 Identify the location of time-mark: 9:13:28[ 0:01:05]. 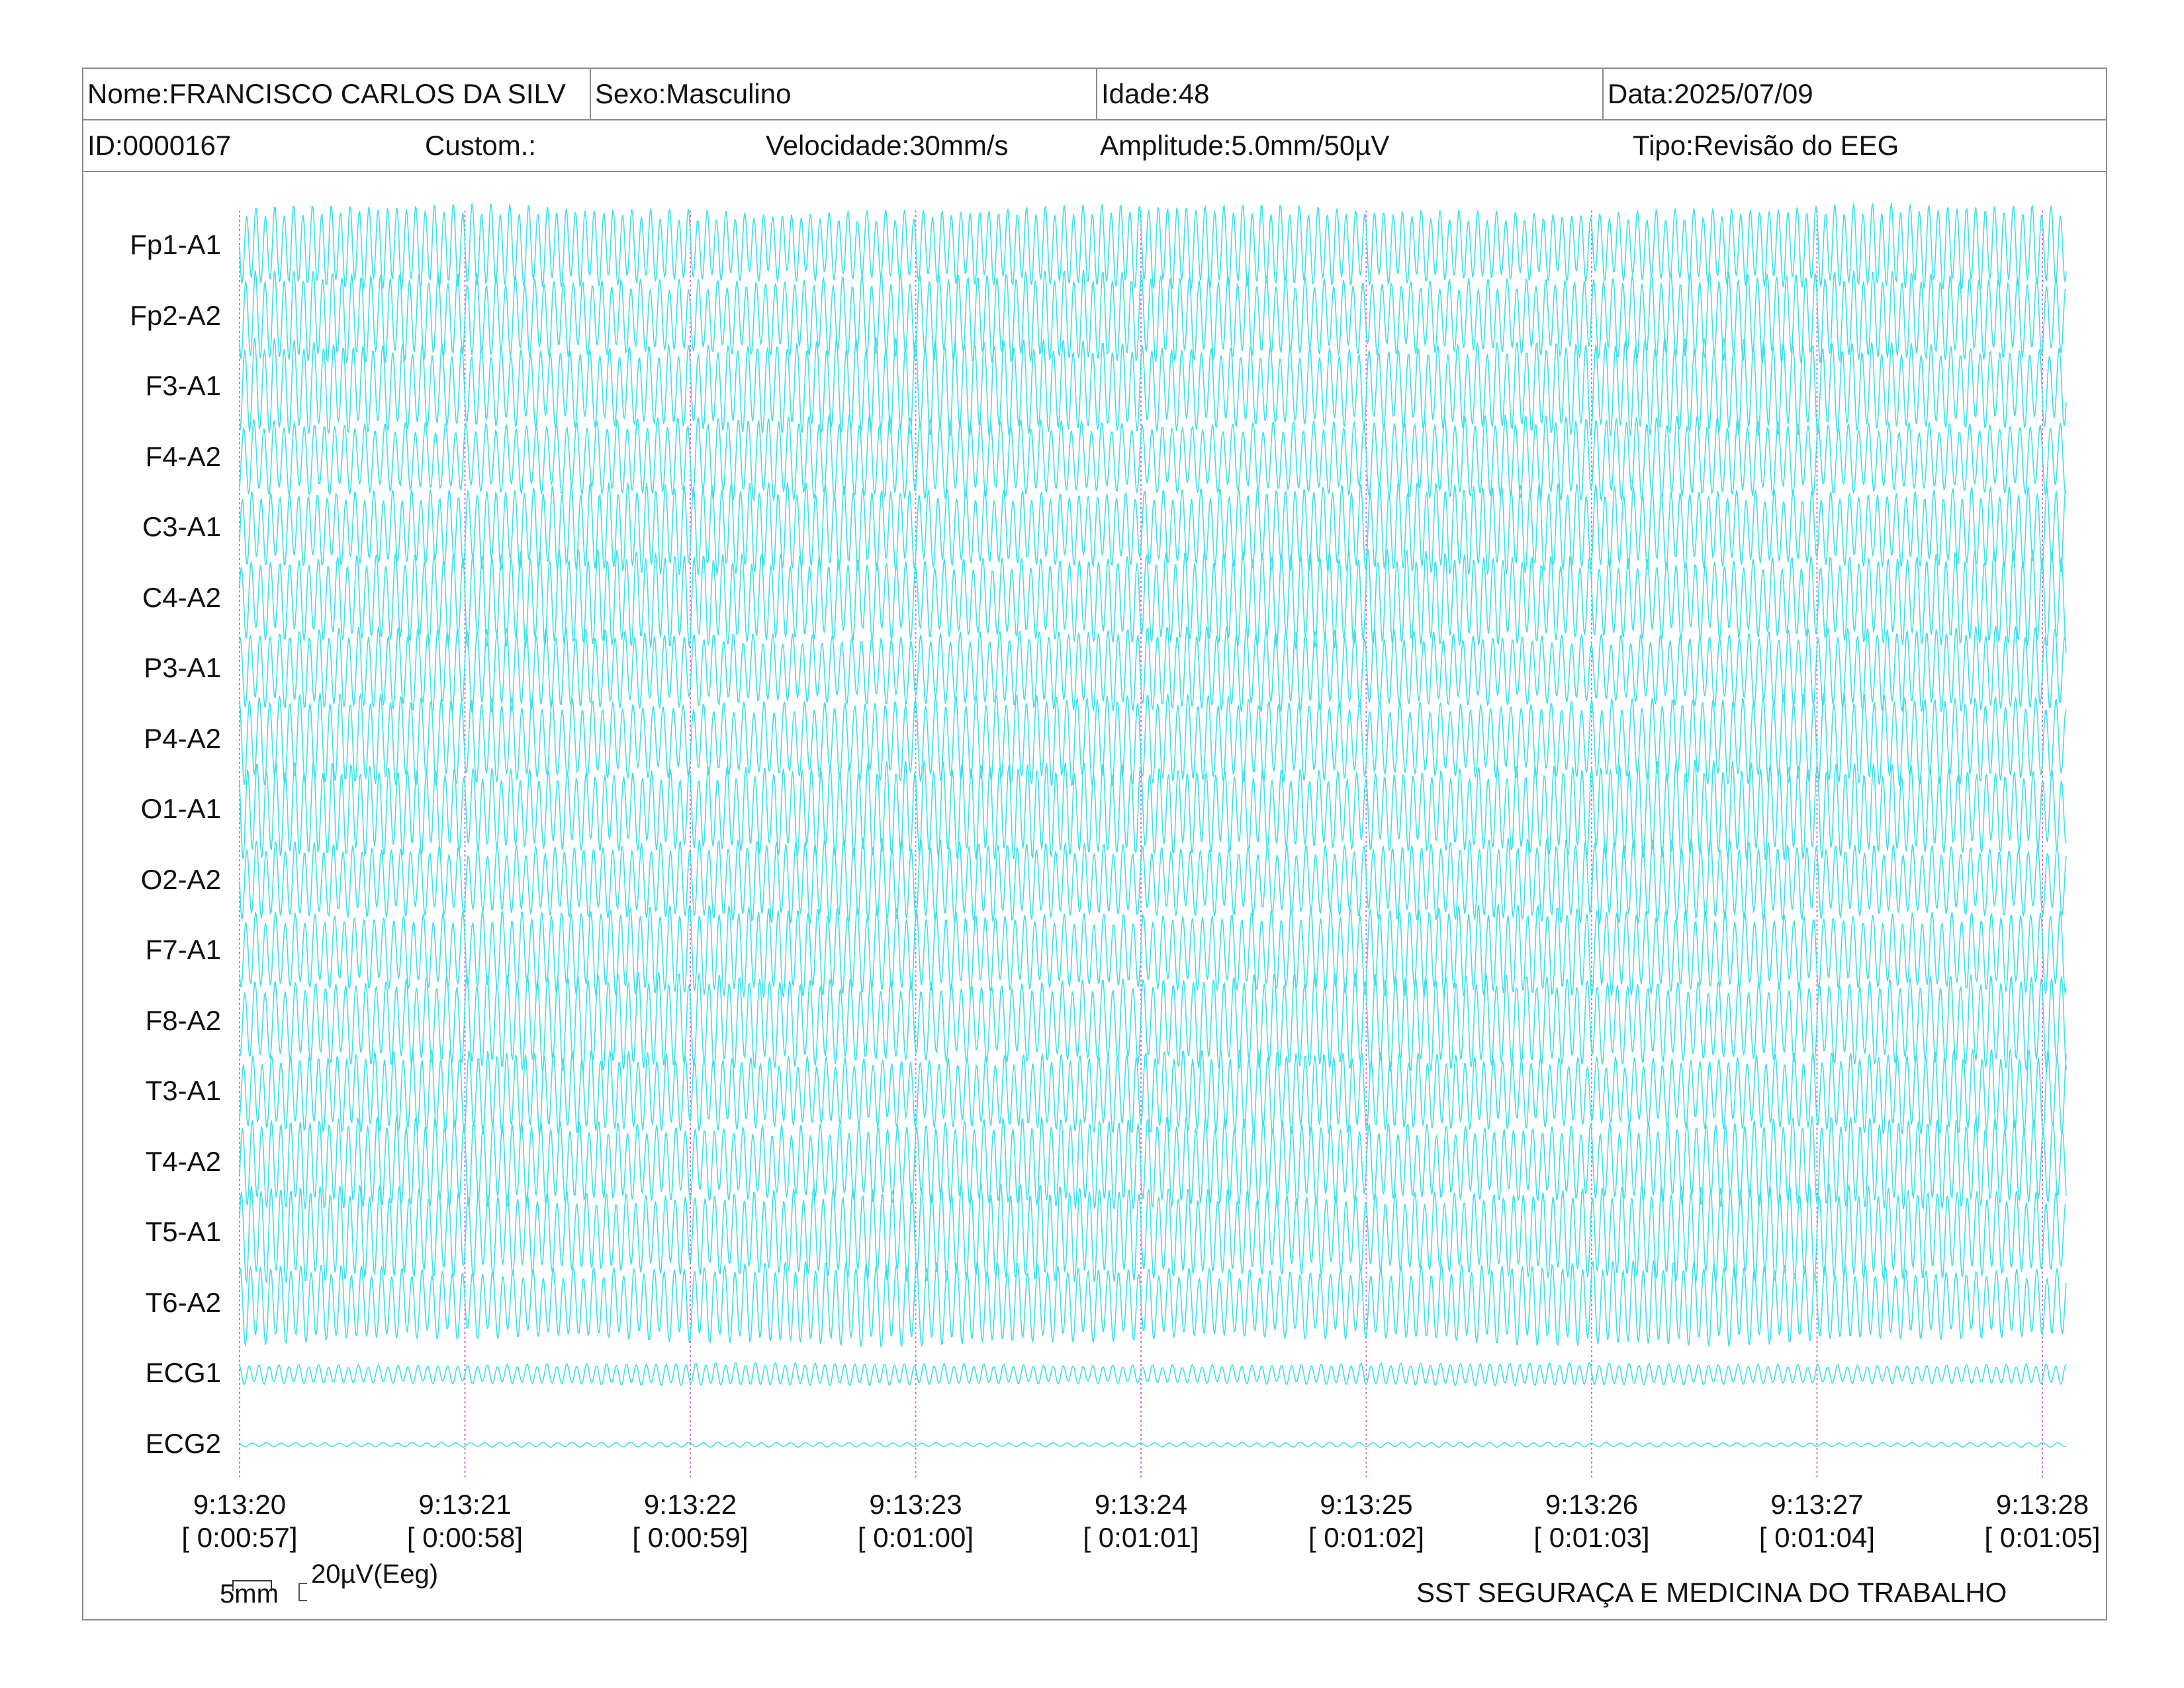
(2042, 1521).